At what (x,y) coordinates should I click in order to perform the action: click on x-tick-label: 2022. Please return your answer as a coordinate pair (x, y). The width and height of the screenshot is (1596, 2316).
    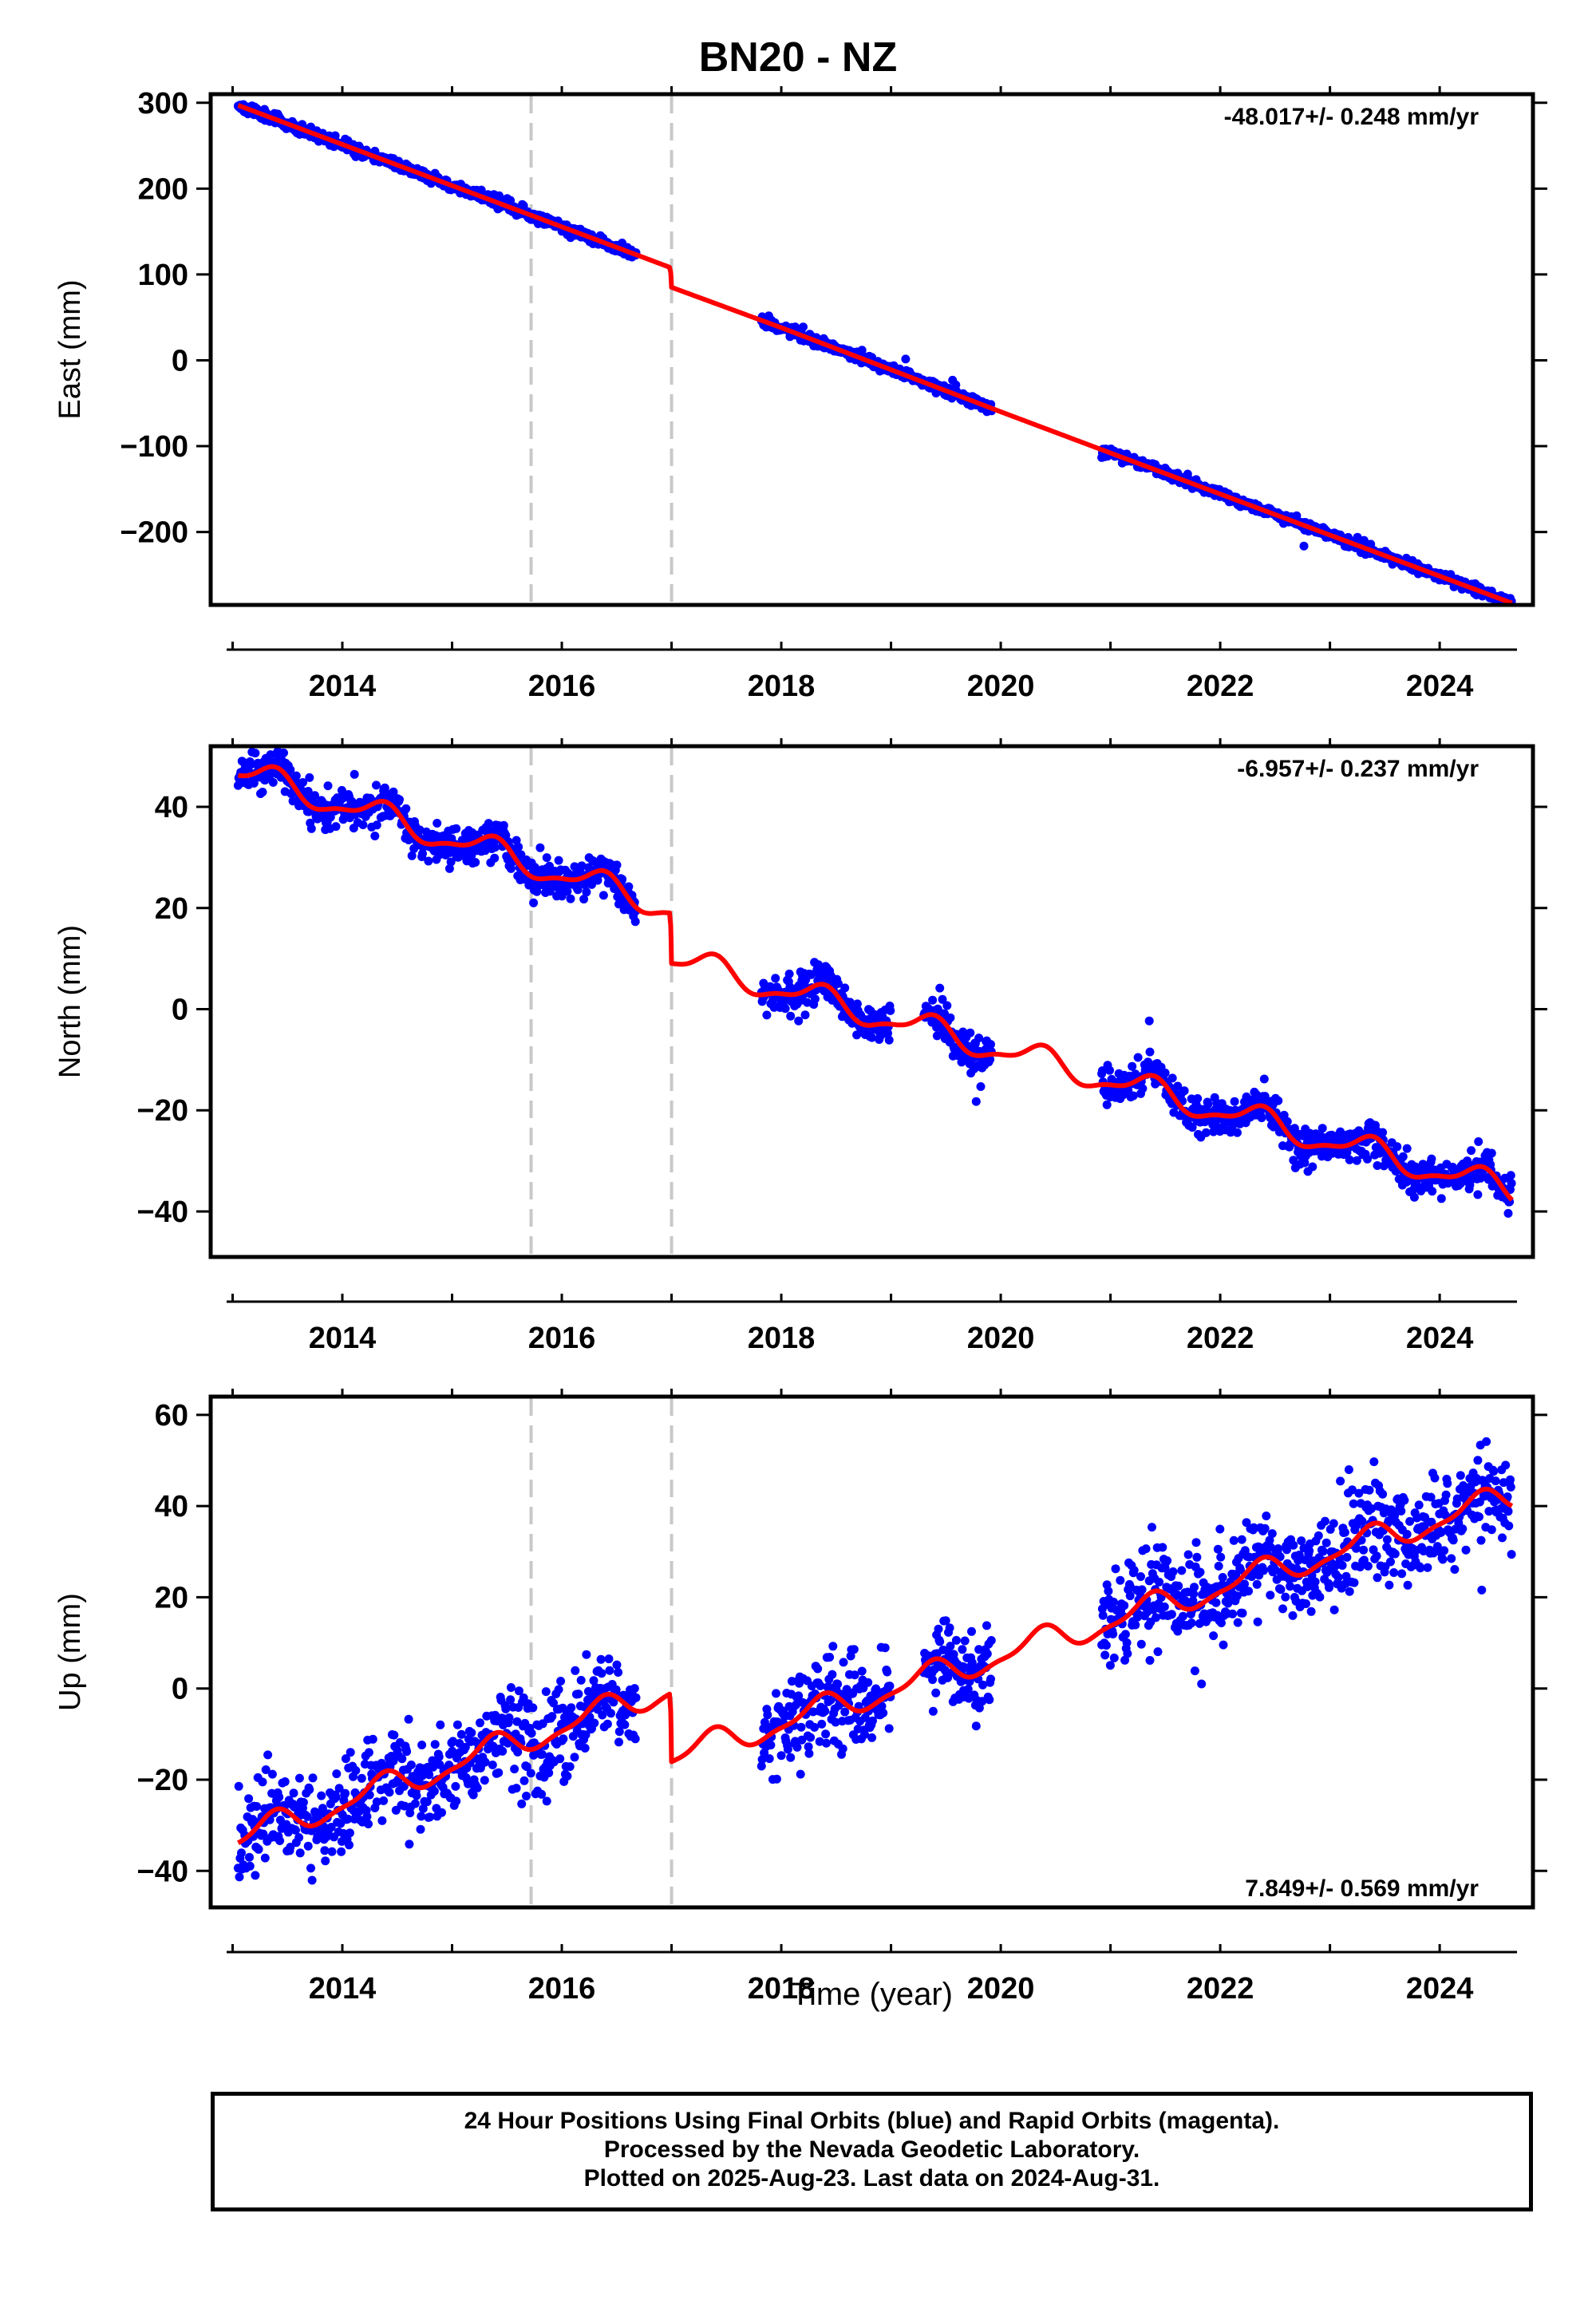
    Looking at the image, I should click on (1220, 1338).